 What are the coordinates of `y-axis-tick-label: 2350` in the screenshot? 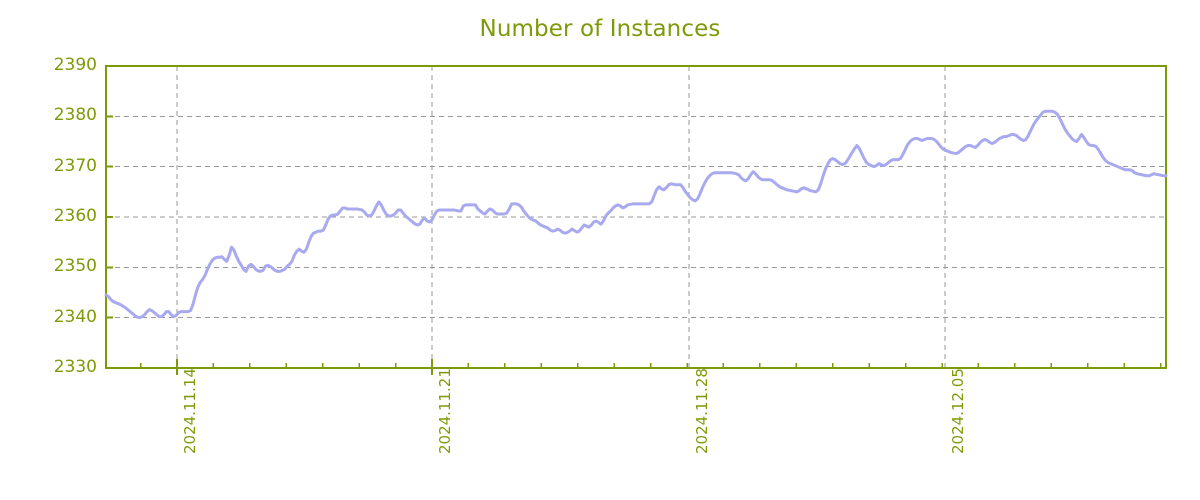 It's located at (75, 266).